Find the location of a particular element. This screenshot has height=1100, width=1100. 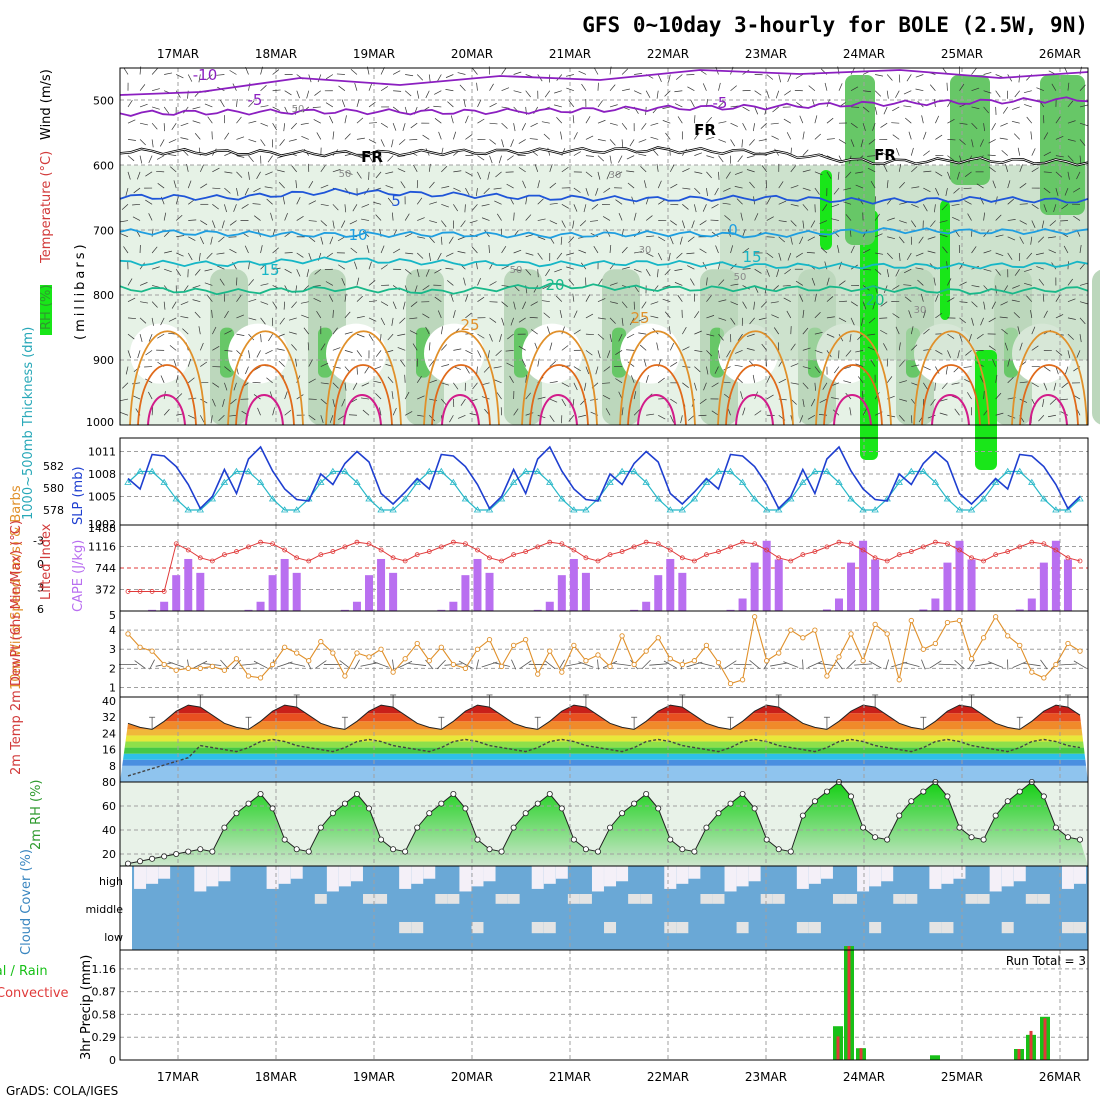

date-label-top: 23MAR is located at coordinates (766, 54).